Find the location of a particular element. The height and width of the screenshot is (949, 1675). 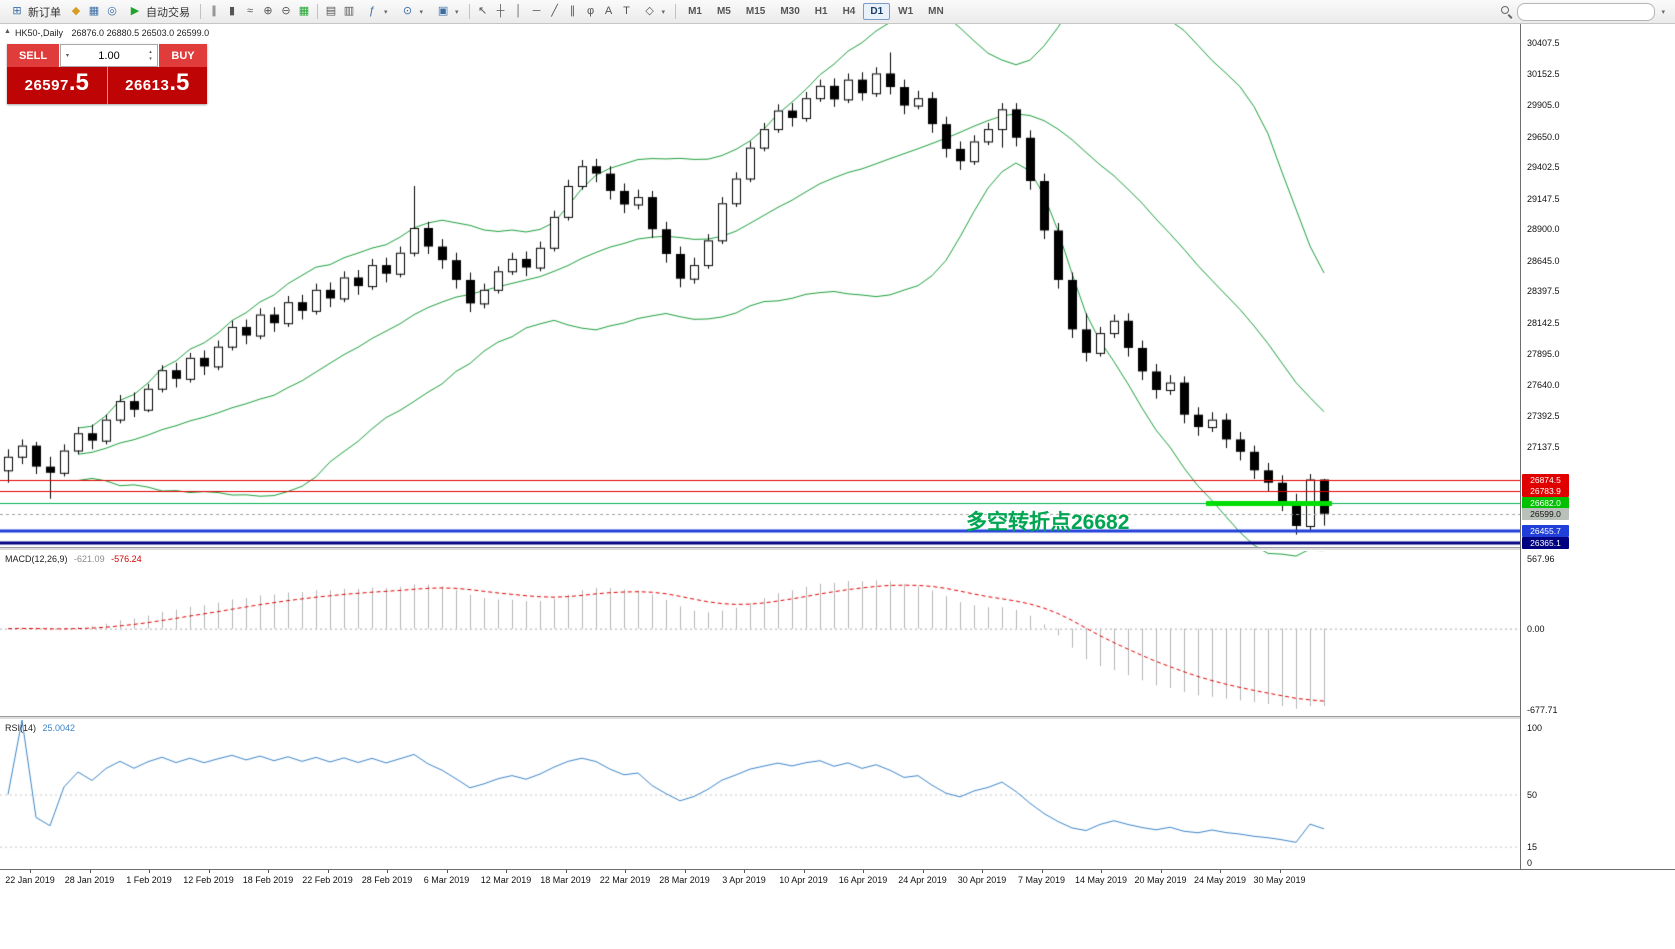

date-label: 12 Mar 2019 is located at coordinates (506, 880).